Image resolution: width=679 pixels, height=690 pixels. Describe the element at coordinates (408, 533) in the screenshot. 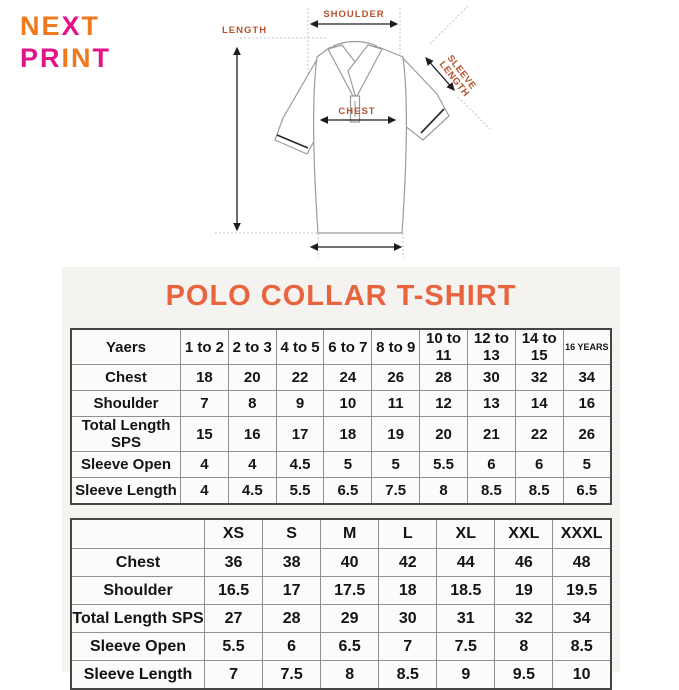

I see `column-header: L` at that location.